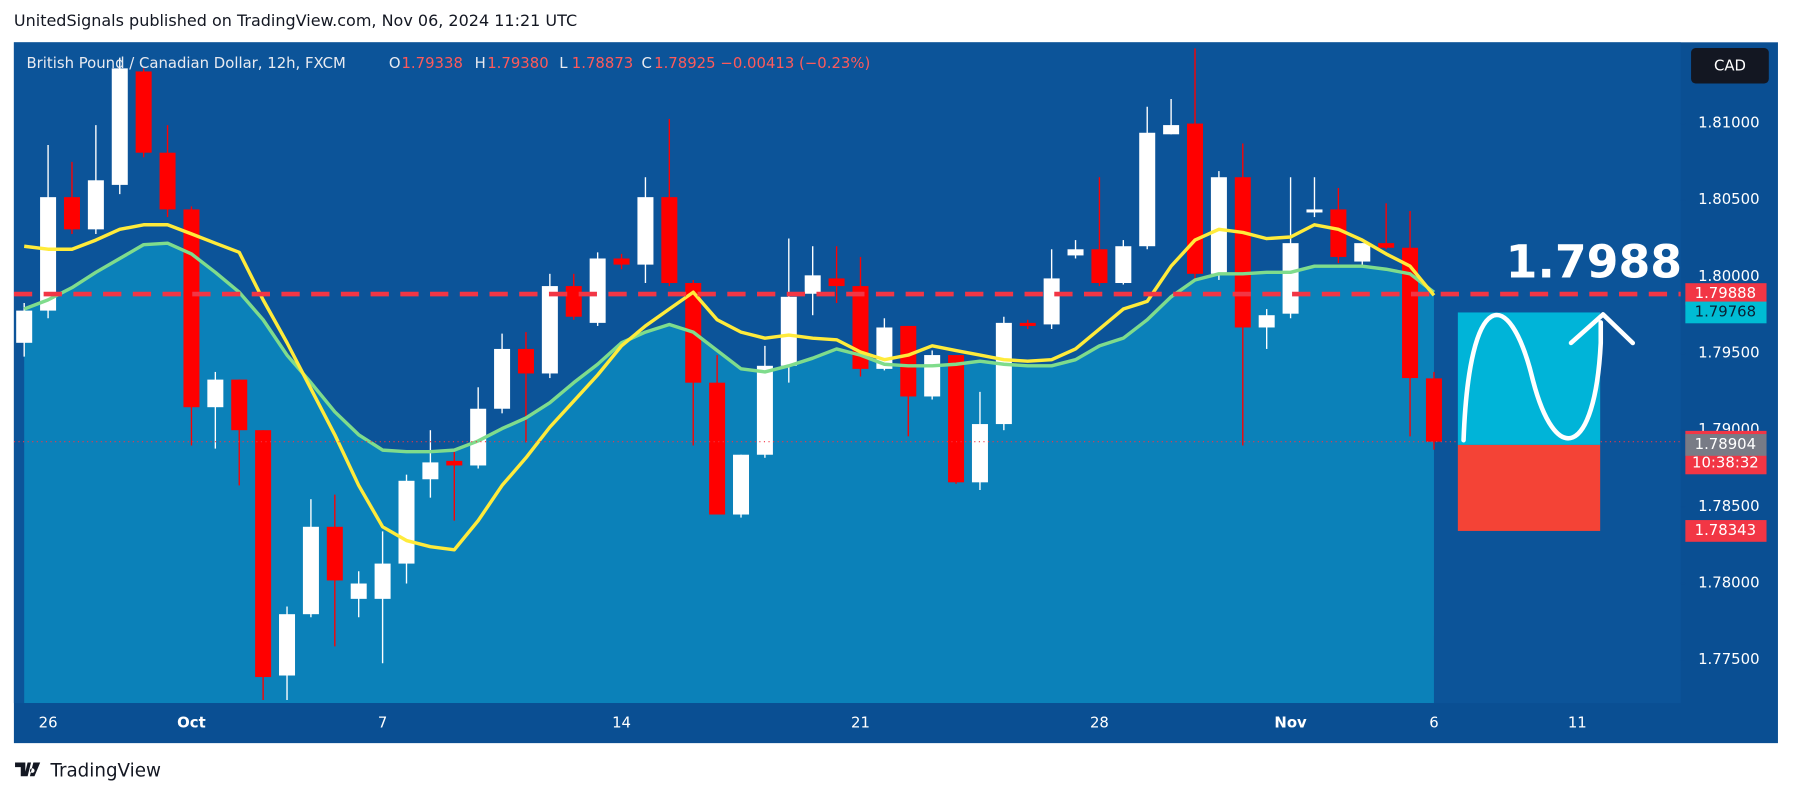 The width and height of the screenshot is (1793, 798). I want to click on ohlc-value: 1.78873, so click(602, 63).